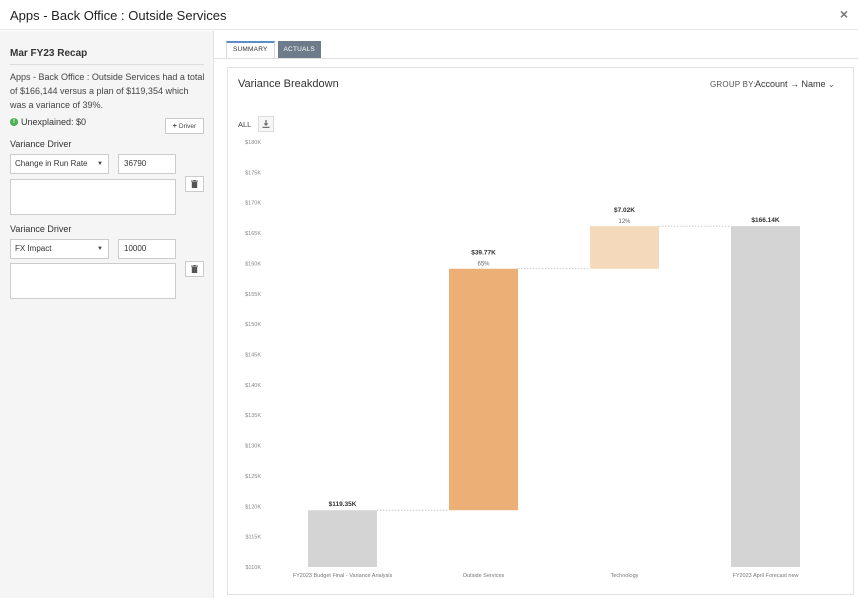 The height and width of the screenshot is (598, 858). Describe the element at coordinates (174, 126) in the screenshot. I see `plus-icon: +` at that location.